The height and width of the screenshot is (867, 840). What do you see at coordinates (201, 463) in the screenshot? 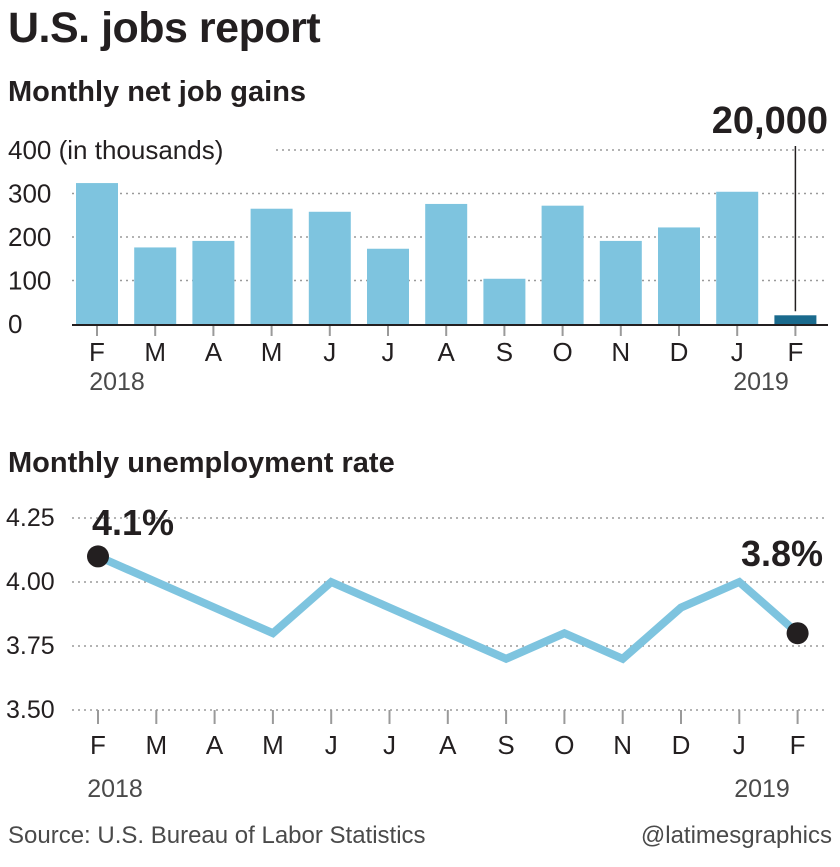
I see `unemployment-subtitle: Monthly unemployment rate` at bounding box center [201, 463].